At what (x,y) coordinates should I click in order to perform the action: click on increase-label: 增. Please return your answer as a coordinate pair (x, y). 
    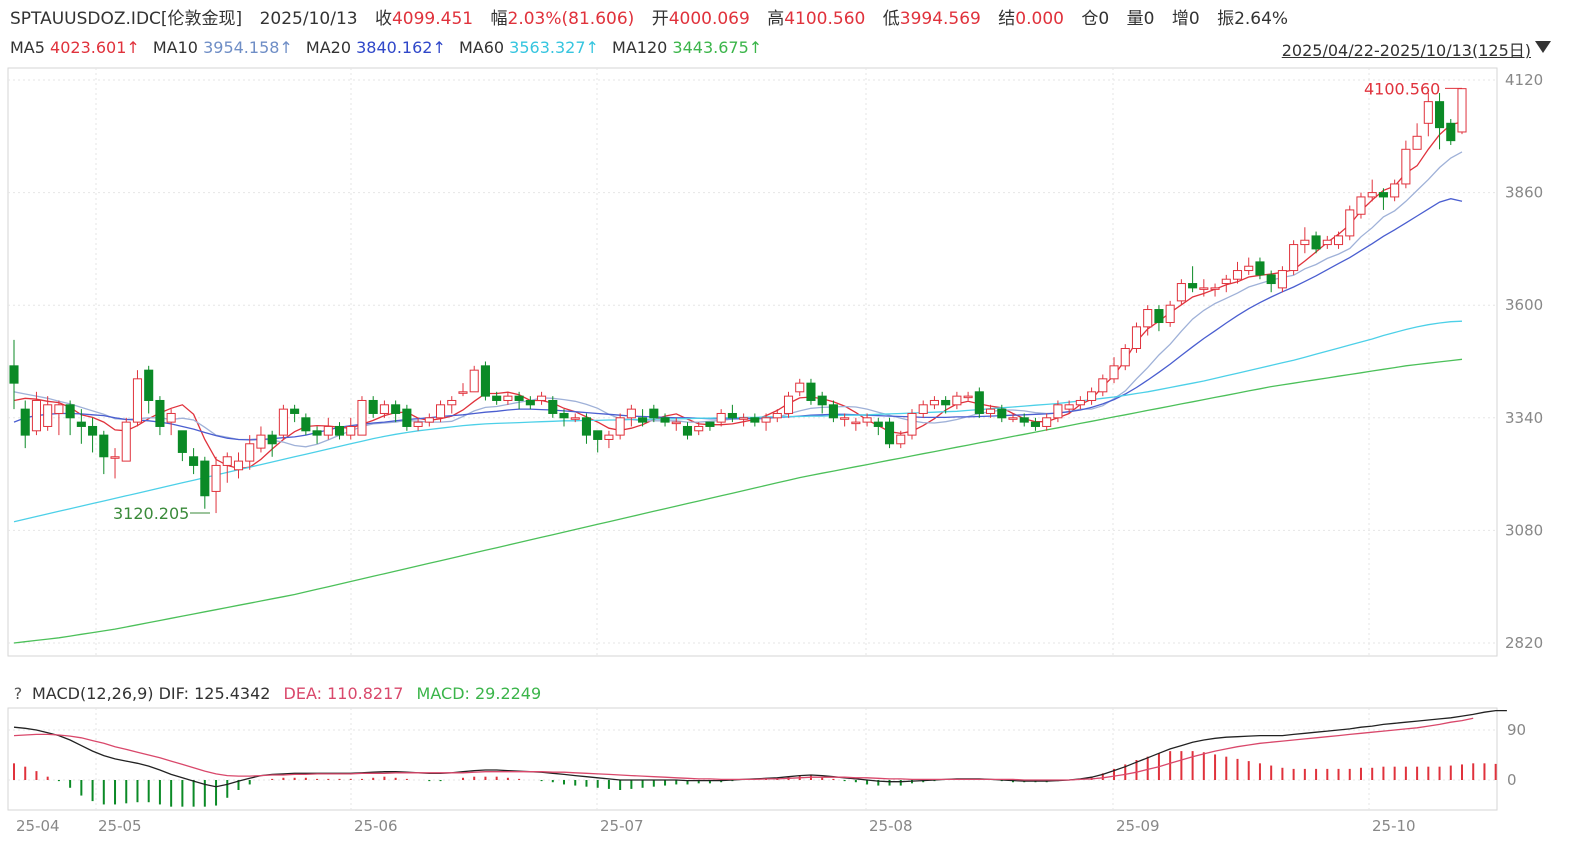
    Looking at the image, I should click on (1180, 19).